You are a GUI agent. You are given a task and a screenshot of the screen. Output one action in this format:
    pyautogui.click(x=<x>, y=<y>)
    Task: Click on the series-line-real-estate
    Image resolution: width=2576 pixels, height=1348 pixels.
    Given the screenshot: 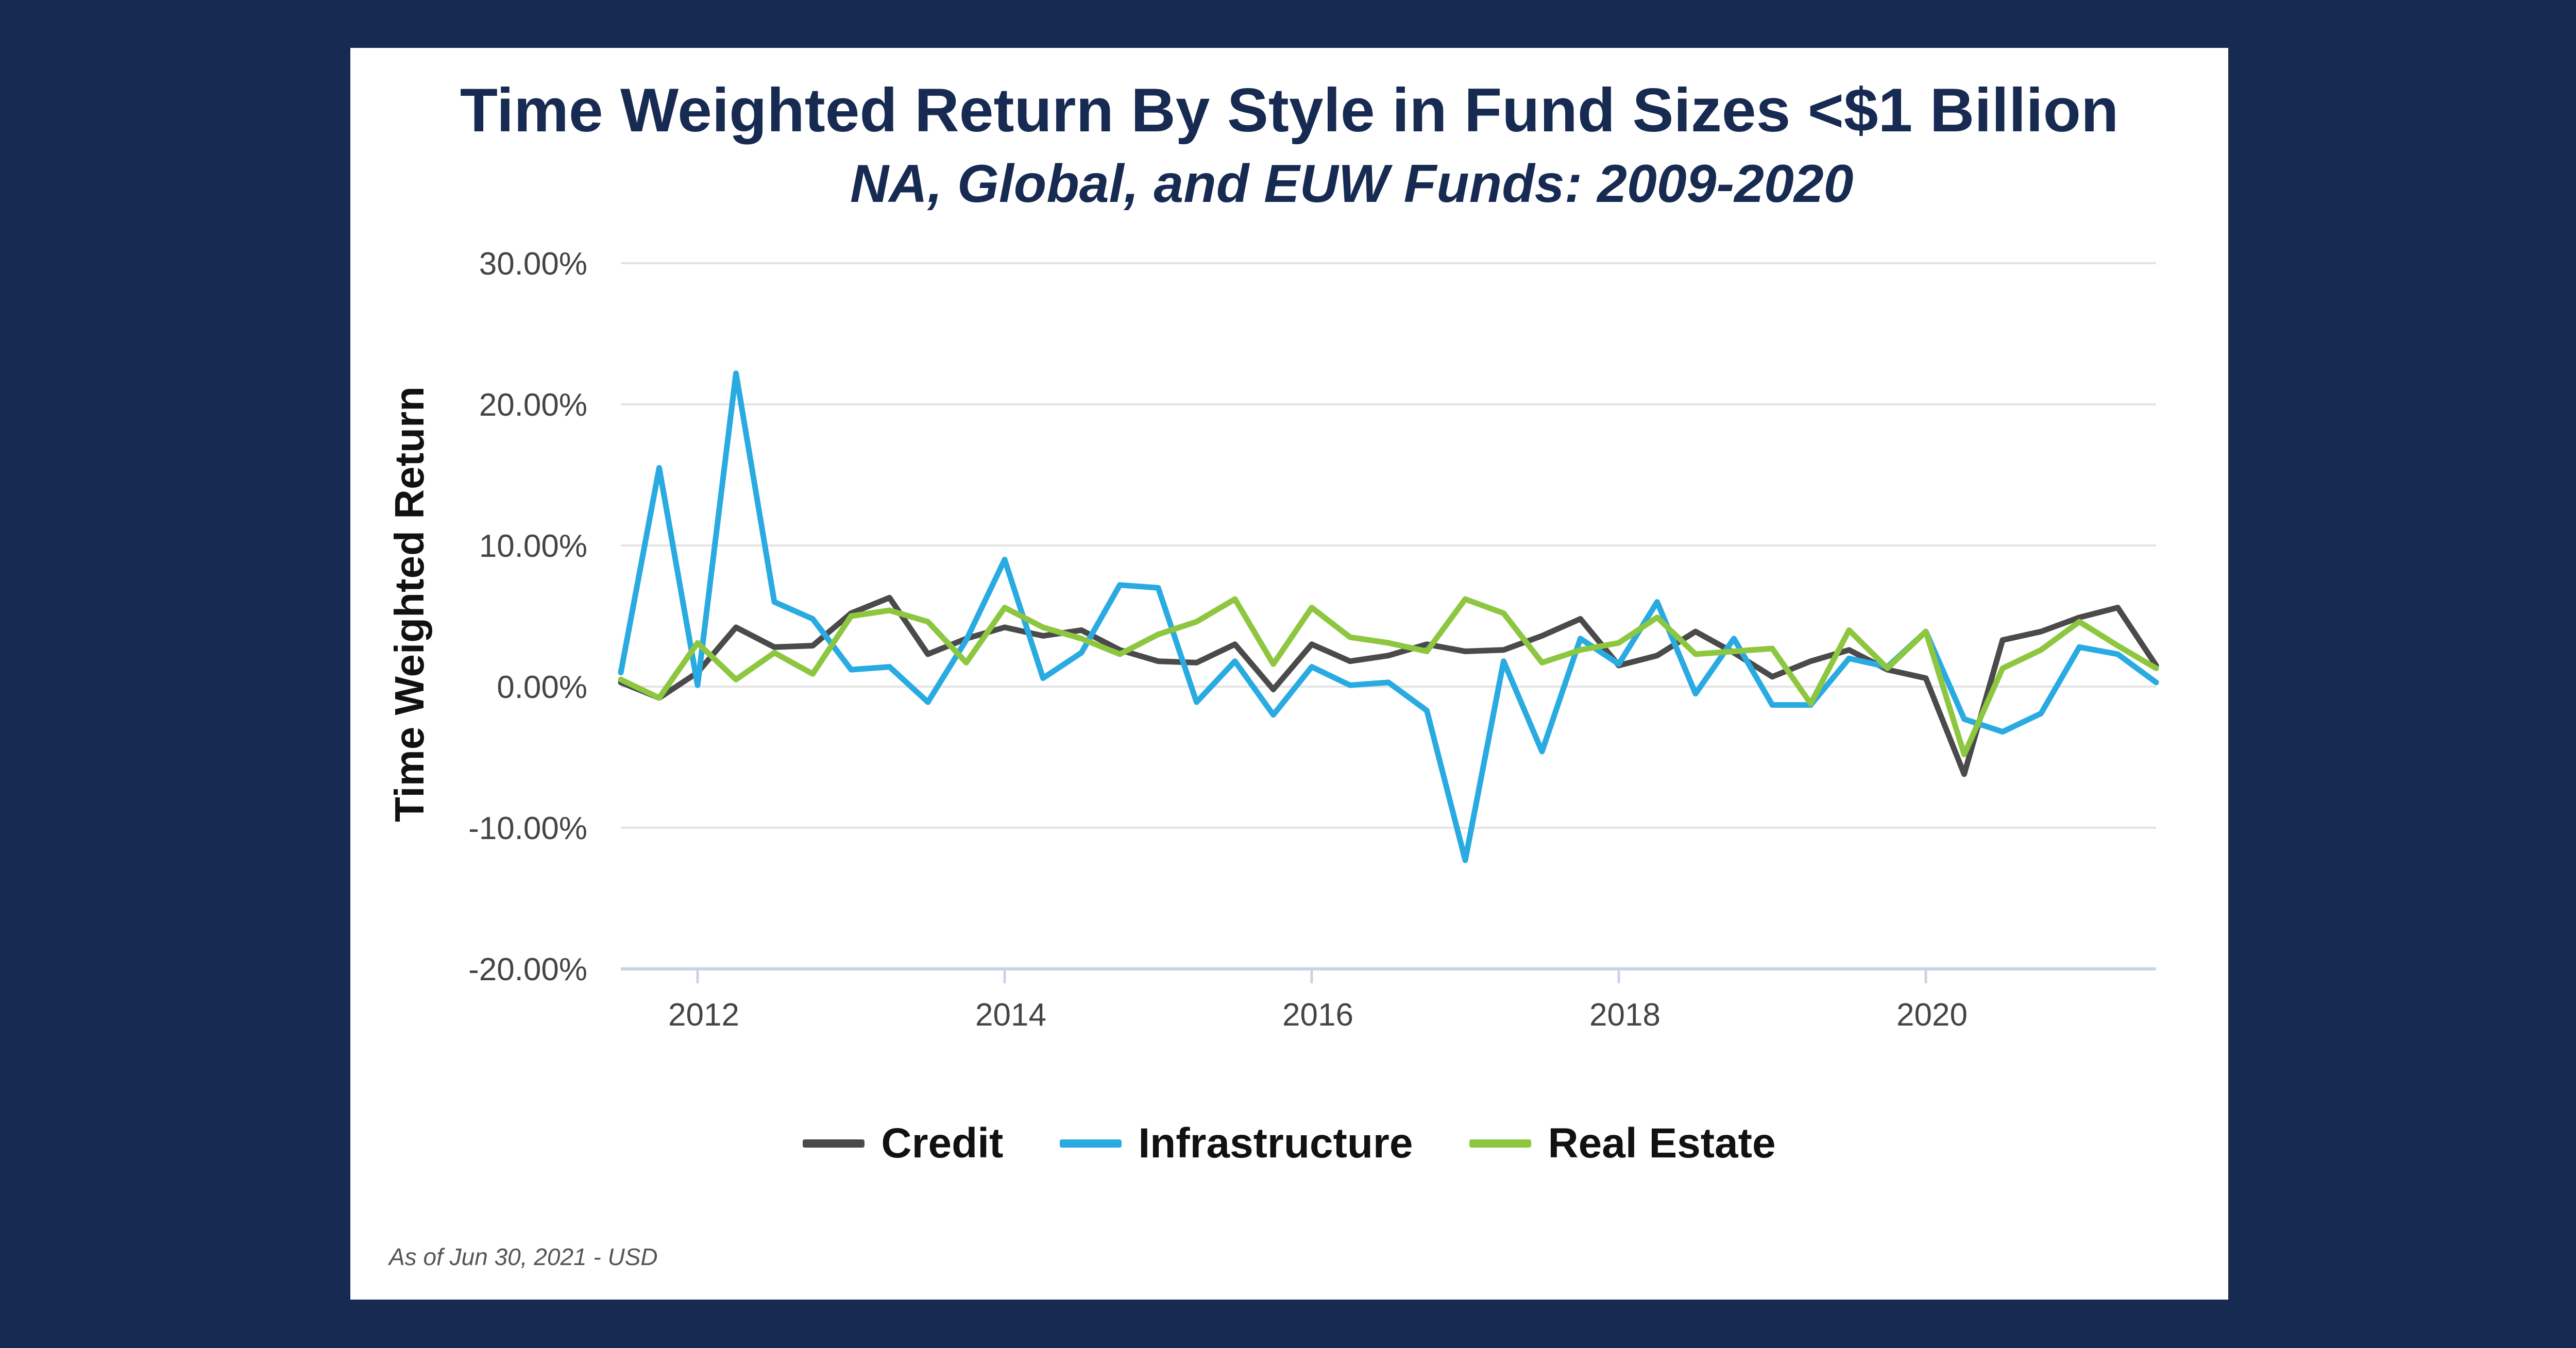 What is the action you would take?
    pyautogui.click(x=1388, y=676)
    